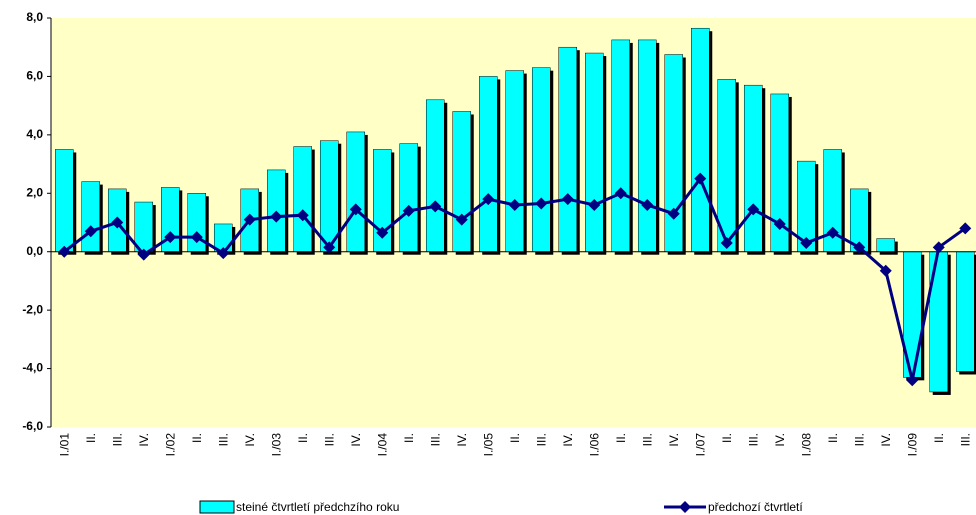  What do you see at coordinates (170, 445) in the screenshot?
I see `x-tick-label: I./02` at bounding box center [170, 445].